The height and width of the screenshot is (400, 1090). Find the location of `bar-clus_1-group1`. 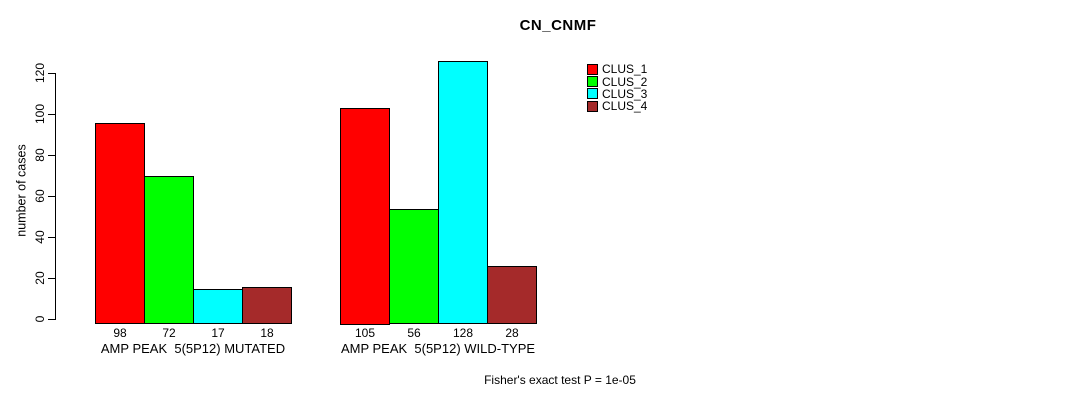

bar-clus_1-group1 is located at coordinates (120, 223).